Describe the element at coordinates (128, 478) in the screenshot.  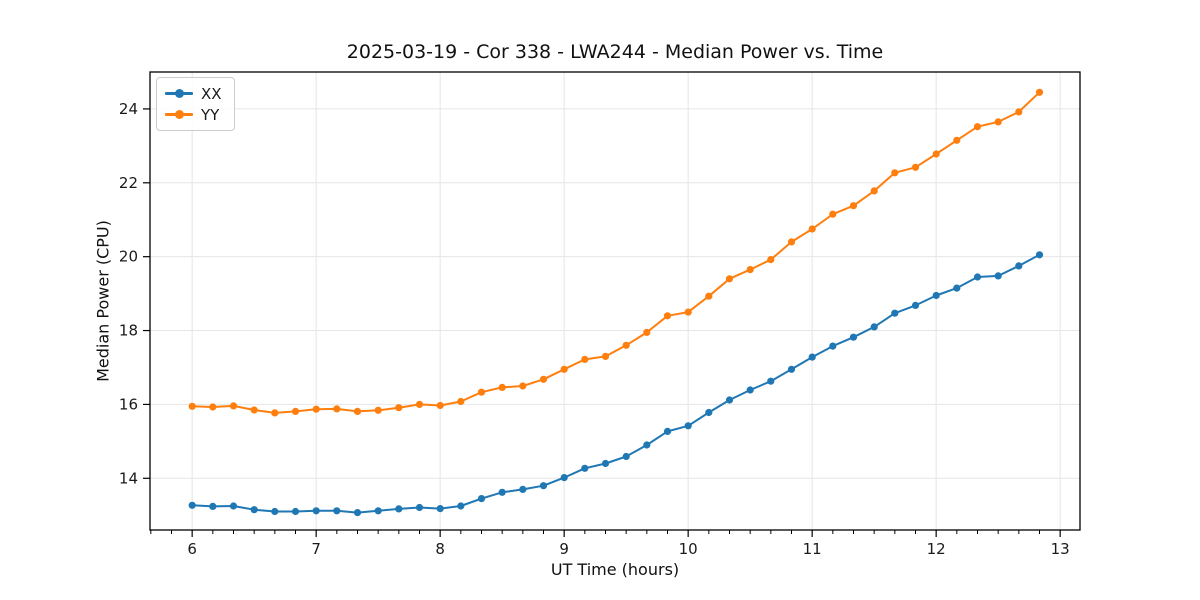
I see `y-tick-label: 14` at that location.